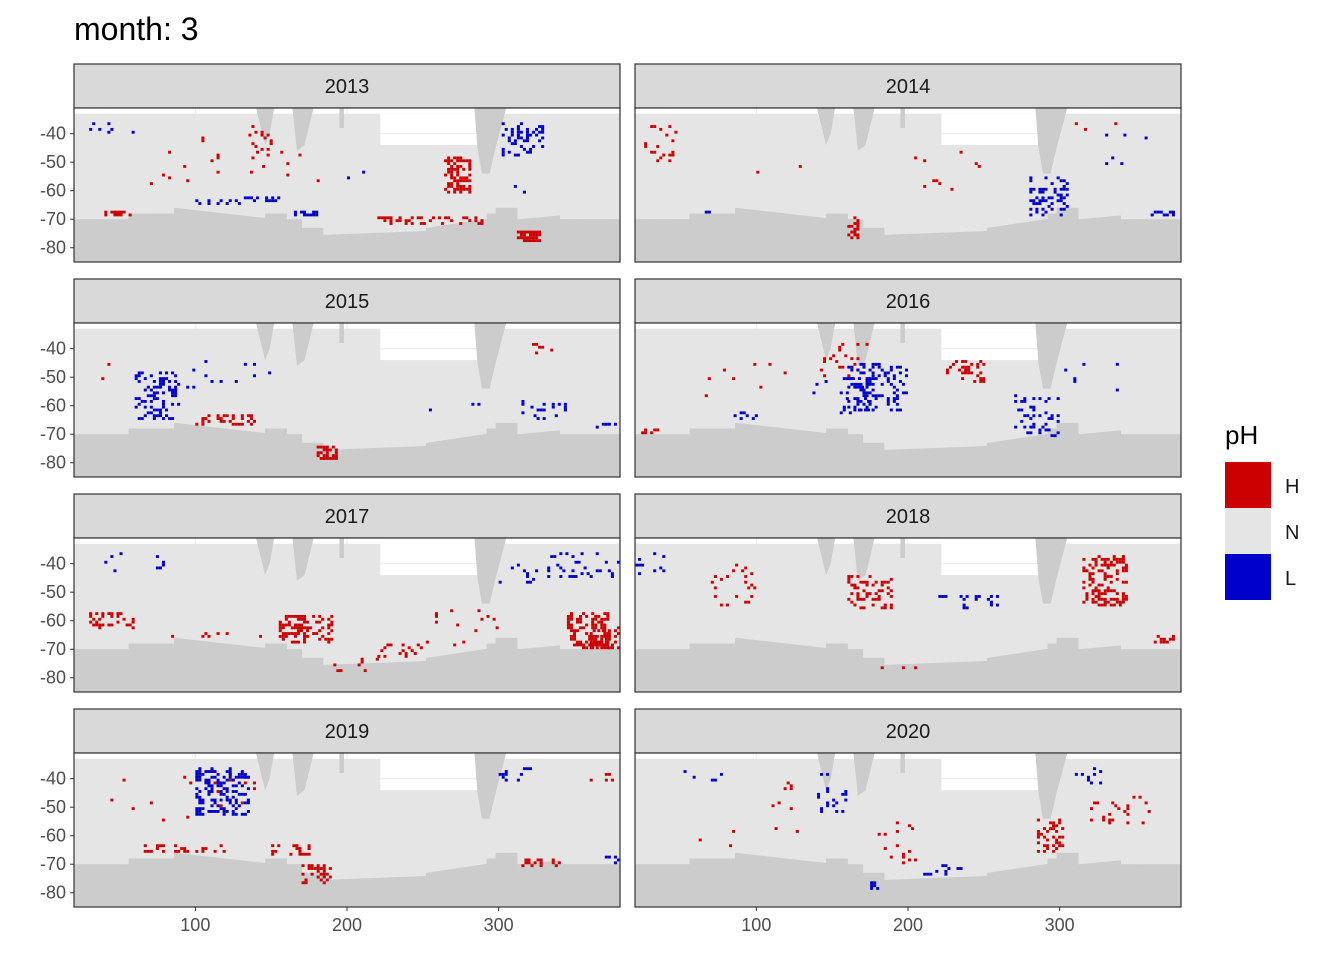 Image resolution: width=1344 pixels, height=960 pixels. What do you see at coordinates (908, 517) in the screenshot?
I see `facet-label: 2018` at bounding box center [908, 517].